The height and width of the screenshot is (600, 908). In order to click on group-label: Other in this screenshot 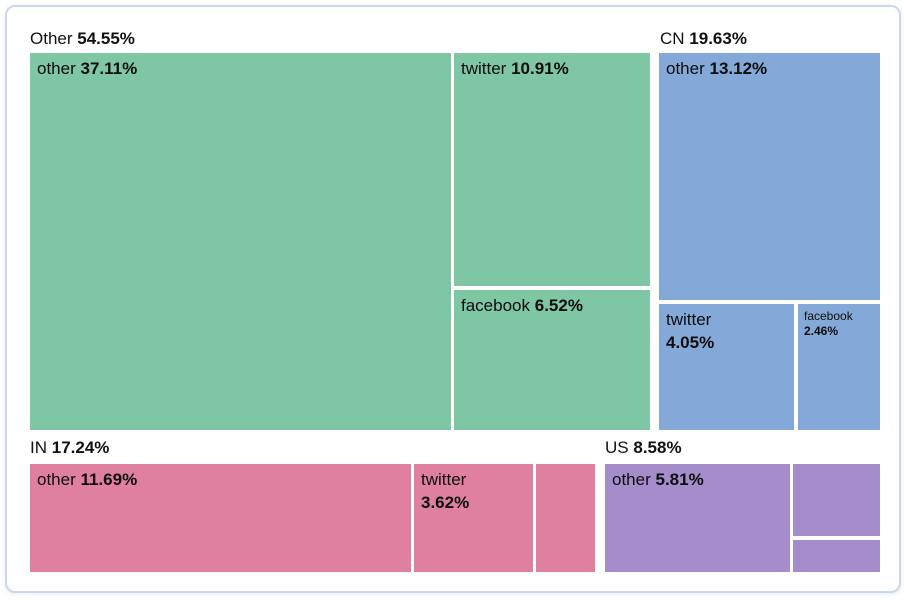, I will do `click(51, 38)`.